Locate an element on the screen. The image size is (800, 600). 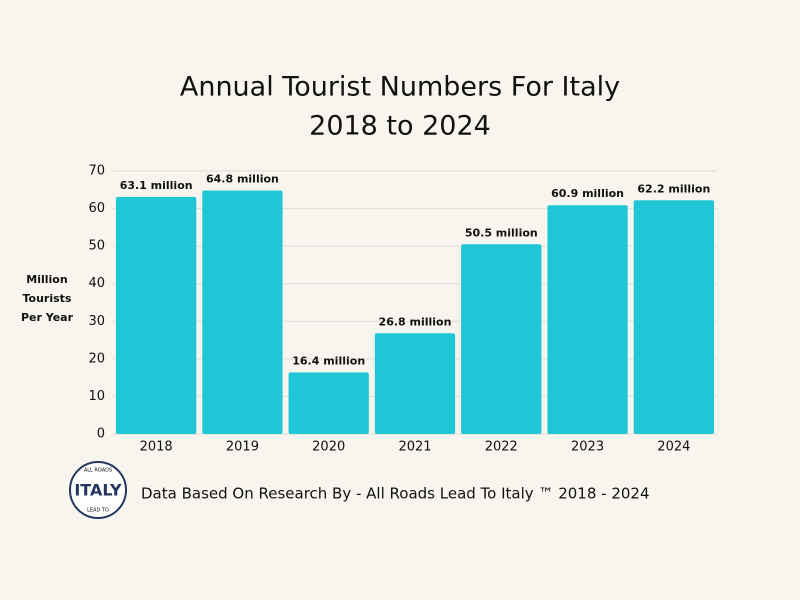
y-tick-label: 40 is located at coordinates (96, 283).